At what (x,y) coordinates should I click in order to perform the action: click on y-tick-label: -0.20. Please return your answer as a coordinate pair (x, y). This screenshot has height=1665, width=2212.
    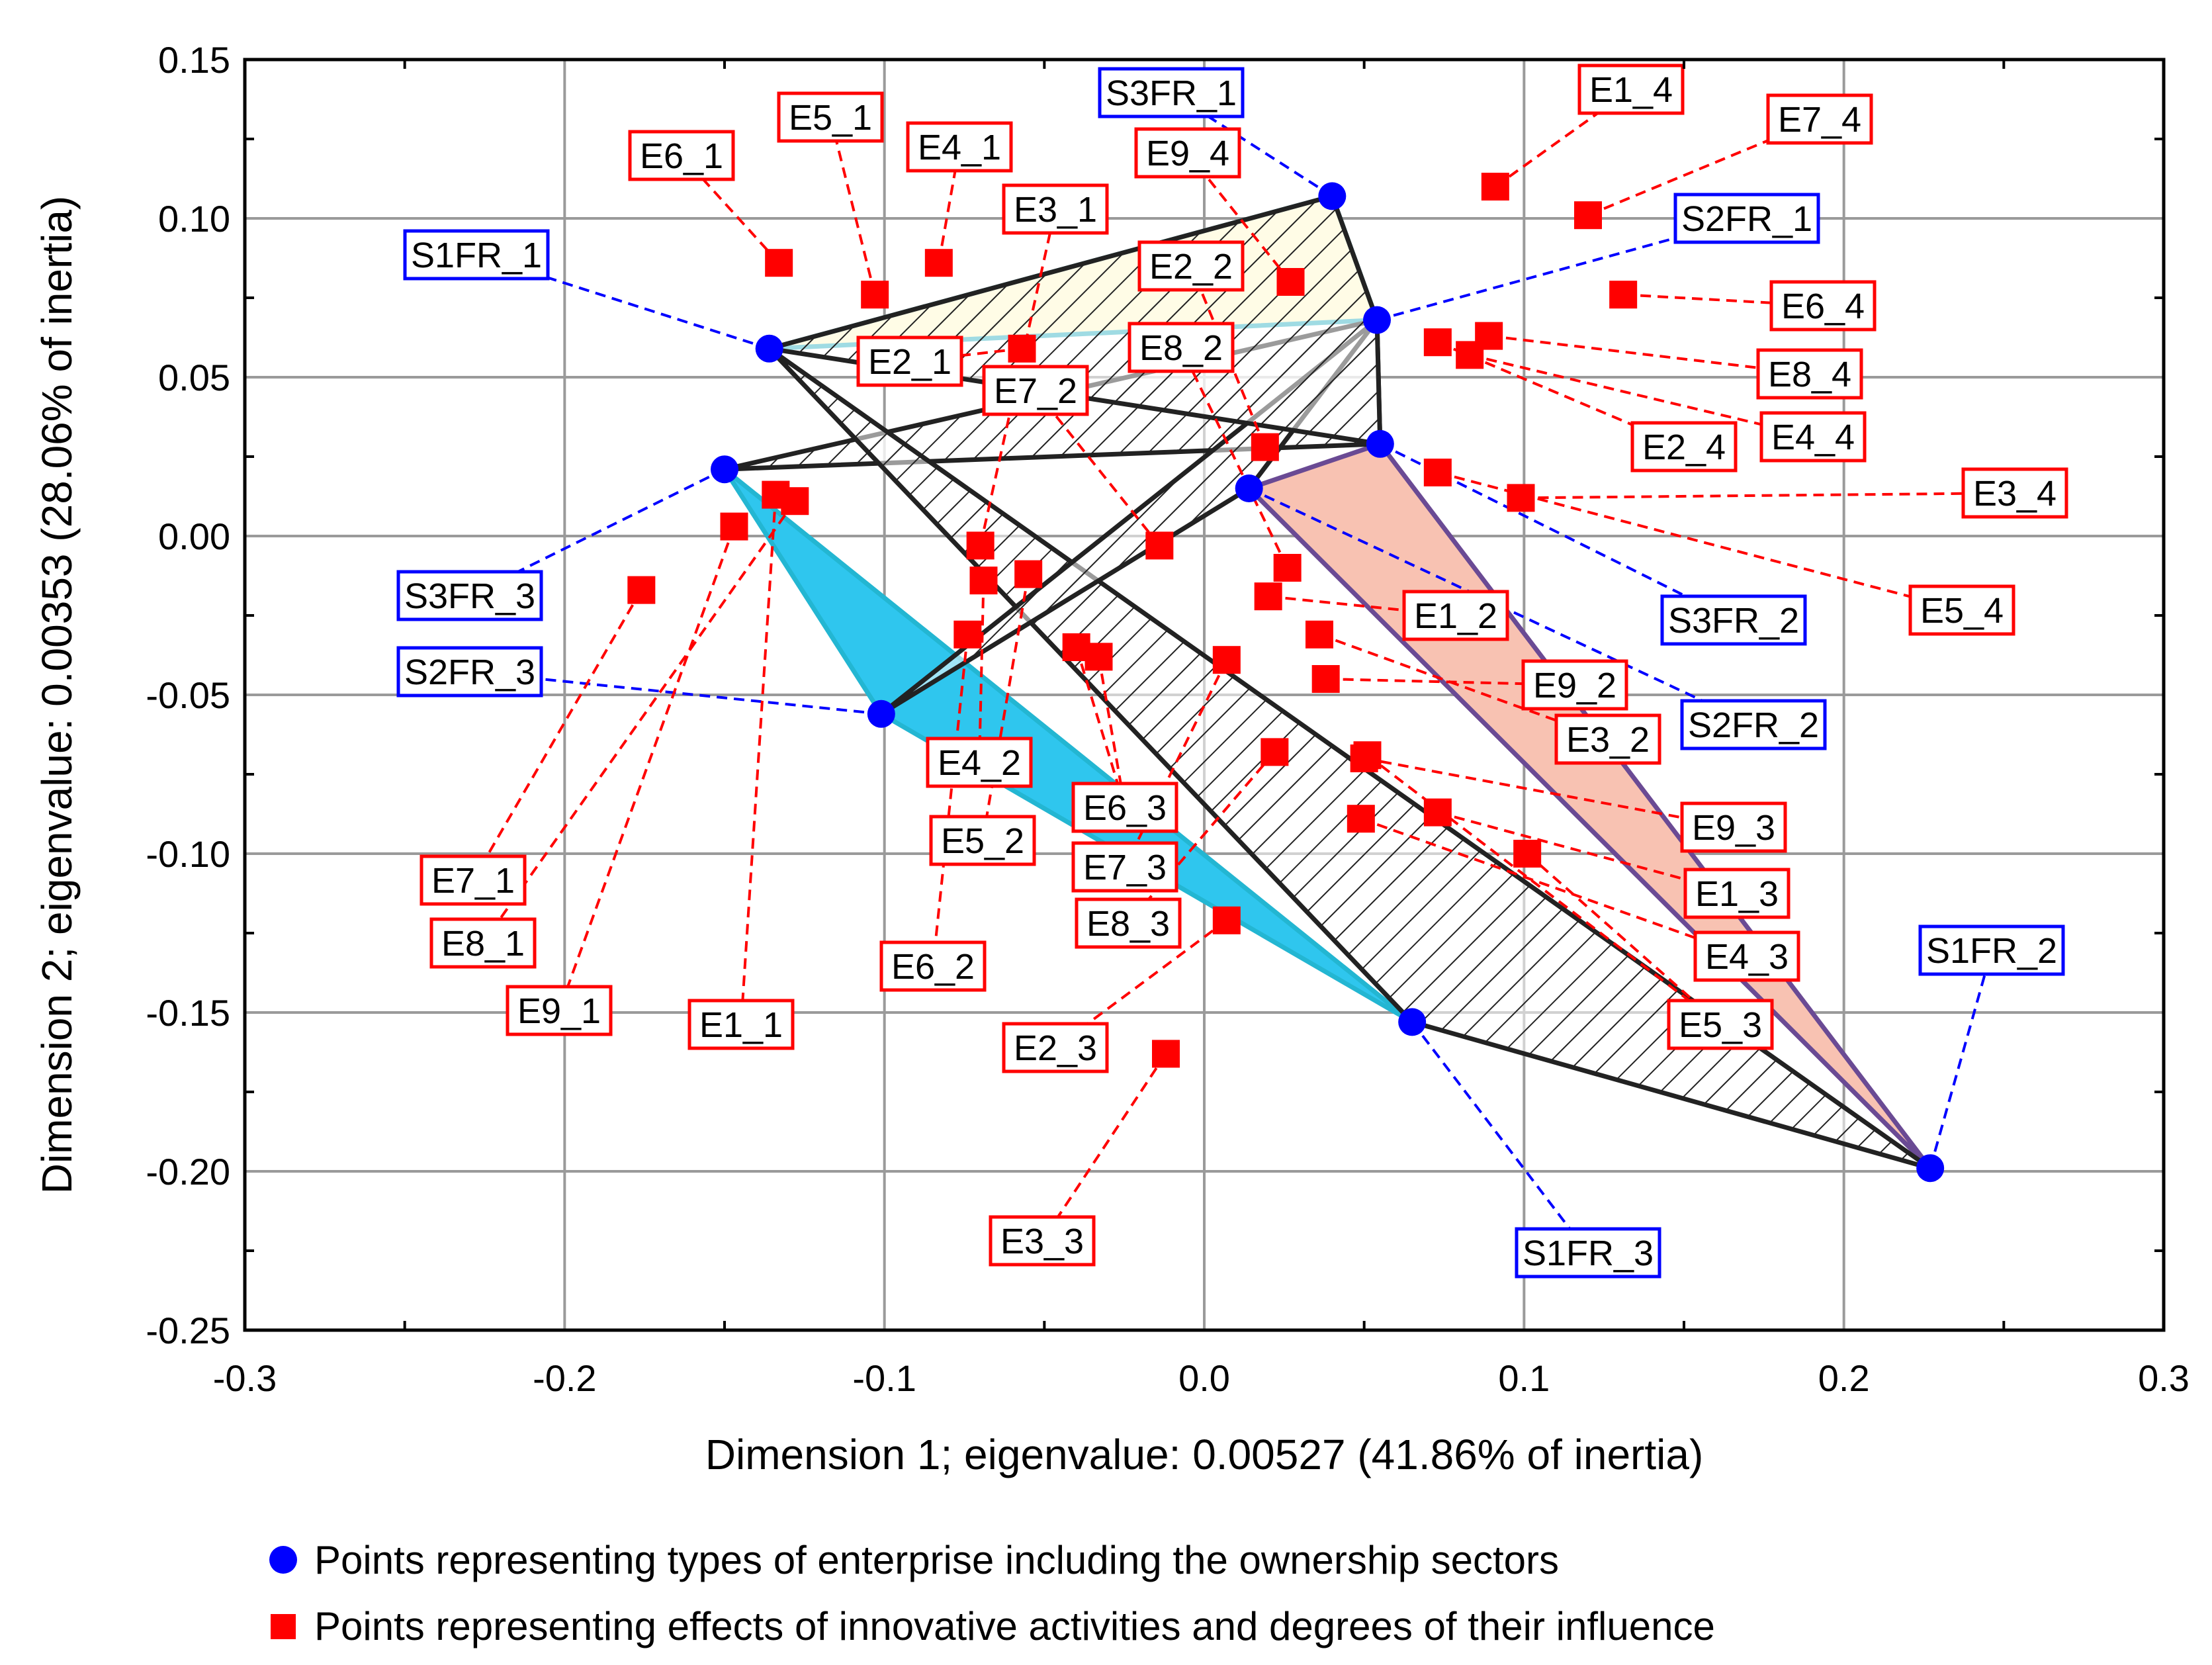
    Looking at the image, I should click on (188, 1171).